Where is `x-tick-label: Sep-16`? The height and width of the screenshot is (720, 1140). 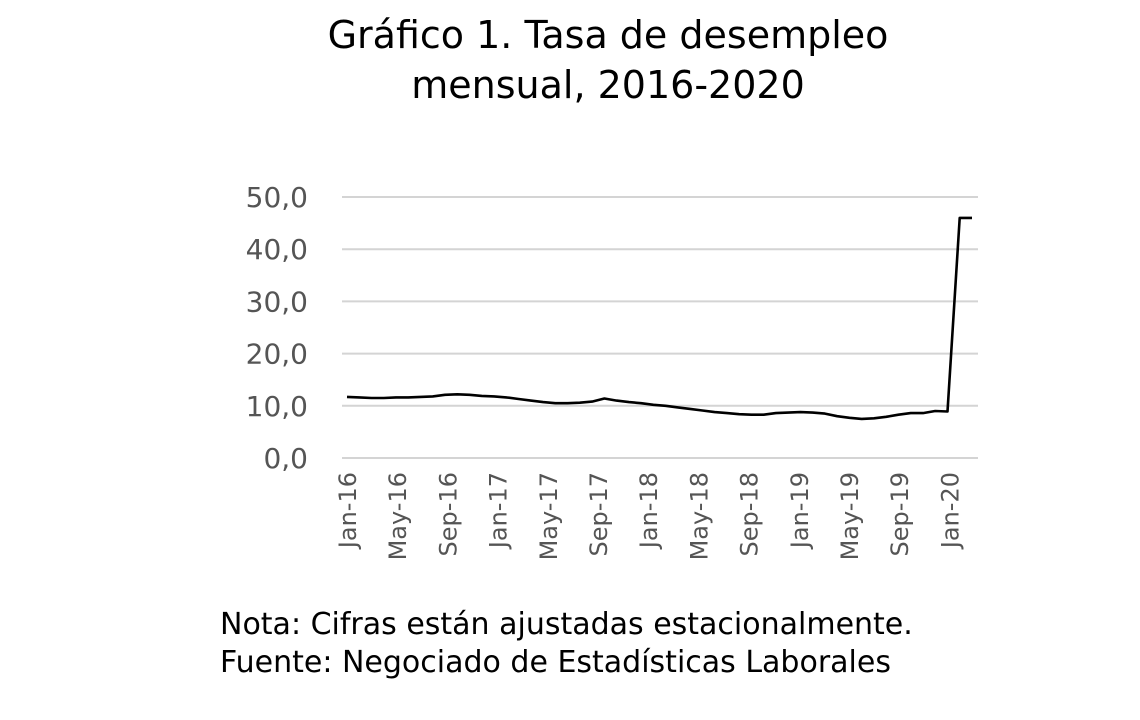
x-tick-label: Sep-16 is located at coordinates (448, 514).